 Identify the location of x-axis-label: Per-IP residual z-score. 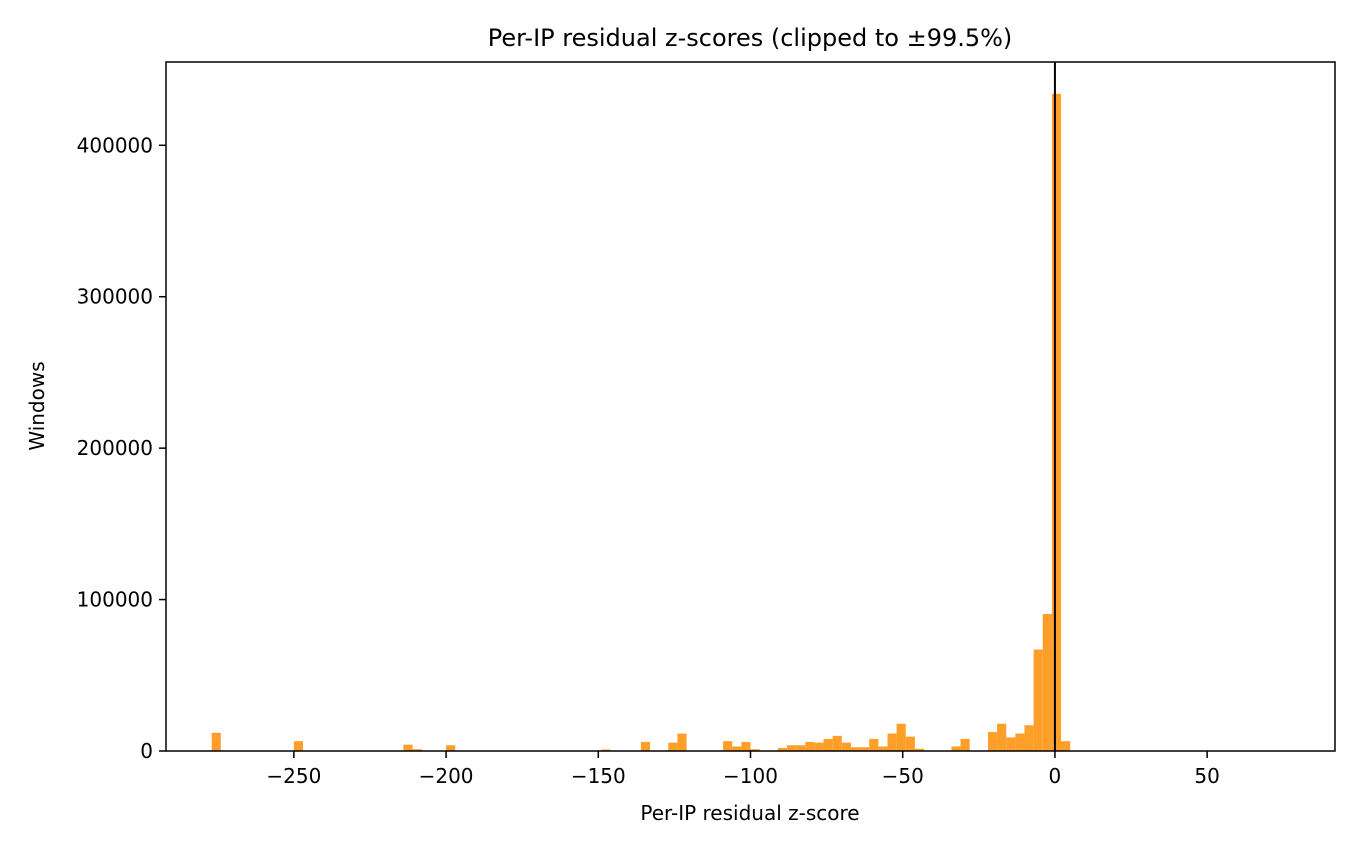
(749, 813).